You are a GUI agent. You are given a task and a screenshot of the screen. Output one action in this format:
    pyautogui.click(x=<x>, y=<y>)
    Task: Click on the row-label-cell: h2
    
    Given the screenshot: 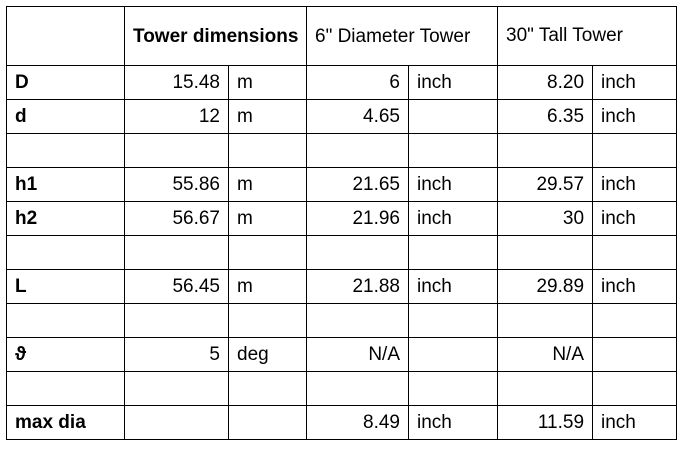 What is the action you would take?
    pyautogui.click(x=65, y=218)
    